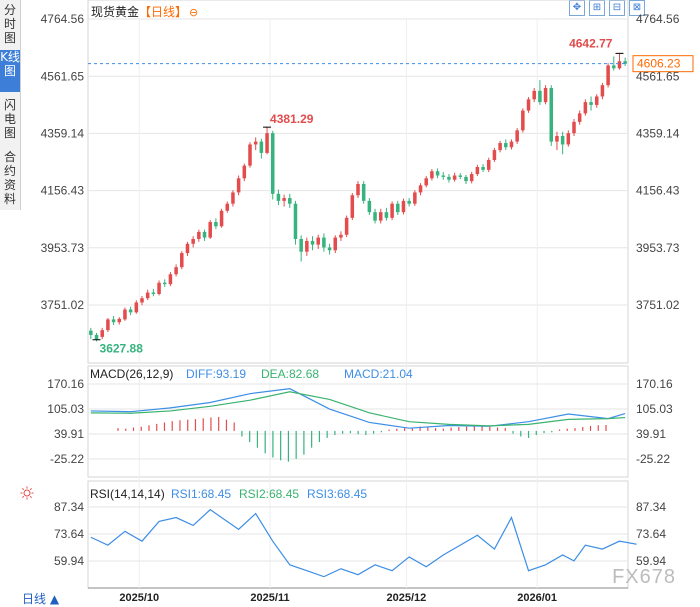  Describe the element at coordinates (9, 178) in the screenshot. I see `tab-contract-info: 合约资料` at that location.